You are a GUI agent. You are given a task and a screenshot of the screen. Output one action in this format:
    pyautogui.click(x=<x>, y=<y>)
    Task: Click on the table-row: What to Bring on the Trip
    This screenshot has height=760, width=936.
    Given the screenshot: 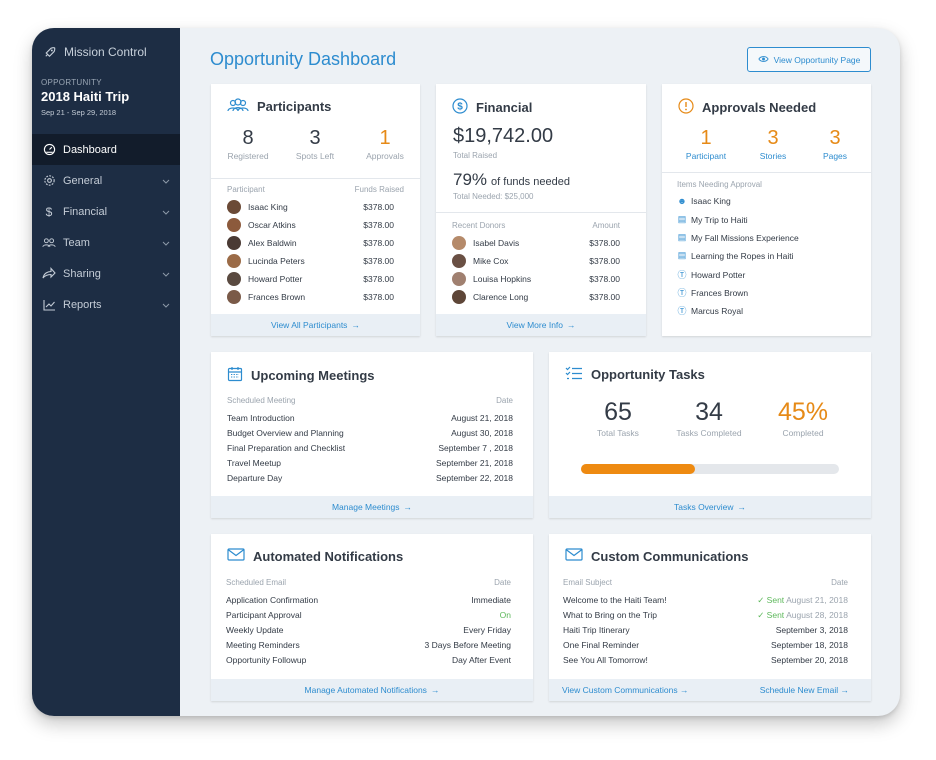 What is the action you would take?
    pyautogui.click(x=610, y=615)
    